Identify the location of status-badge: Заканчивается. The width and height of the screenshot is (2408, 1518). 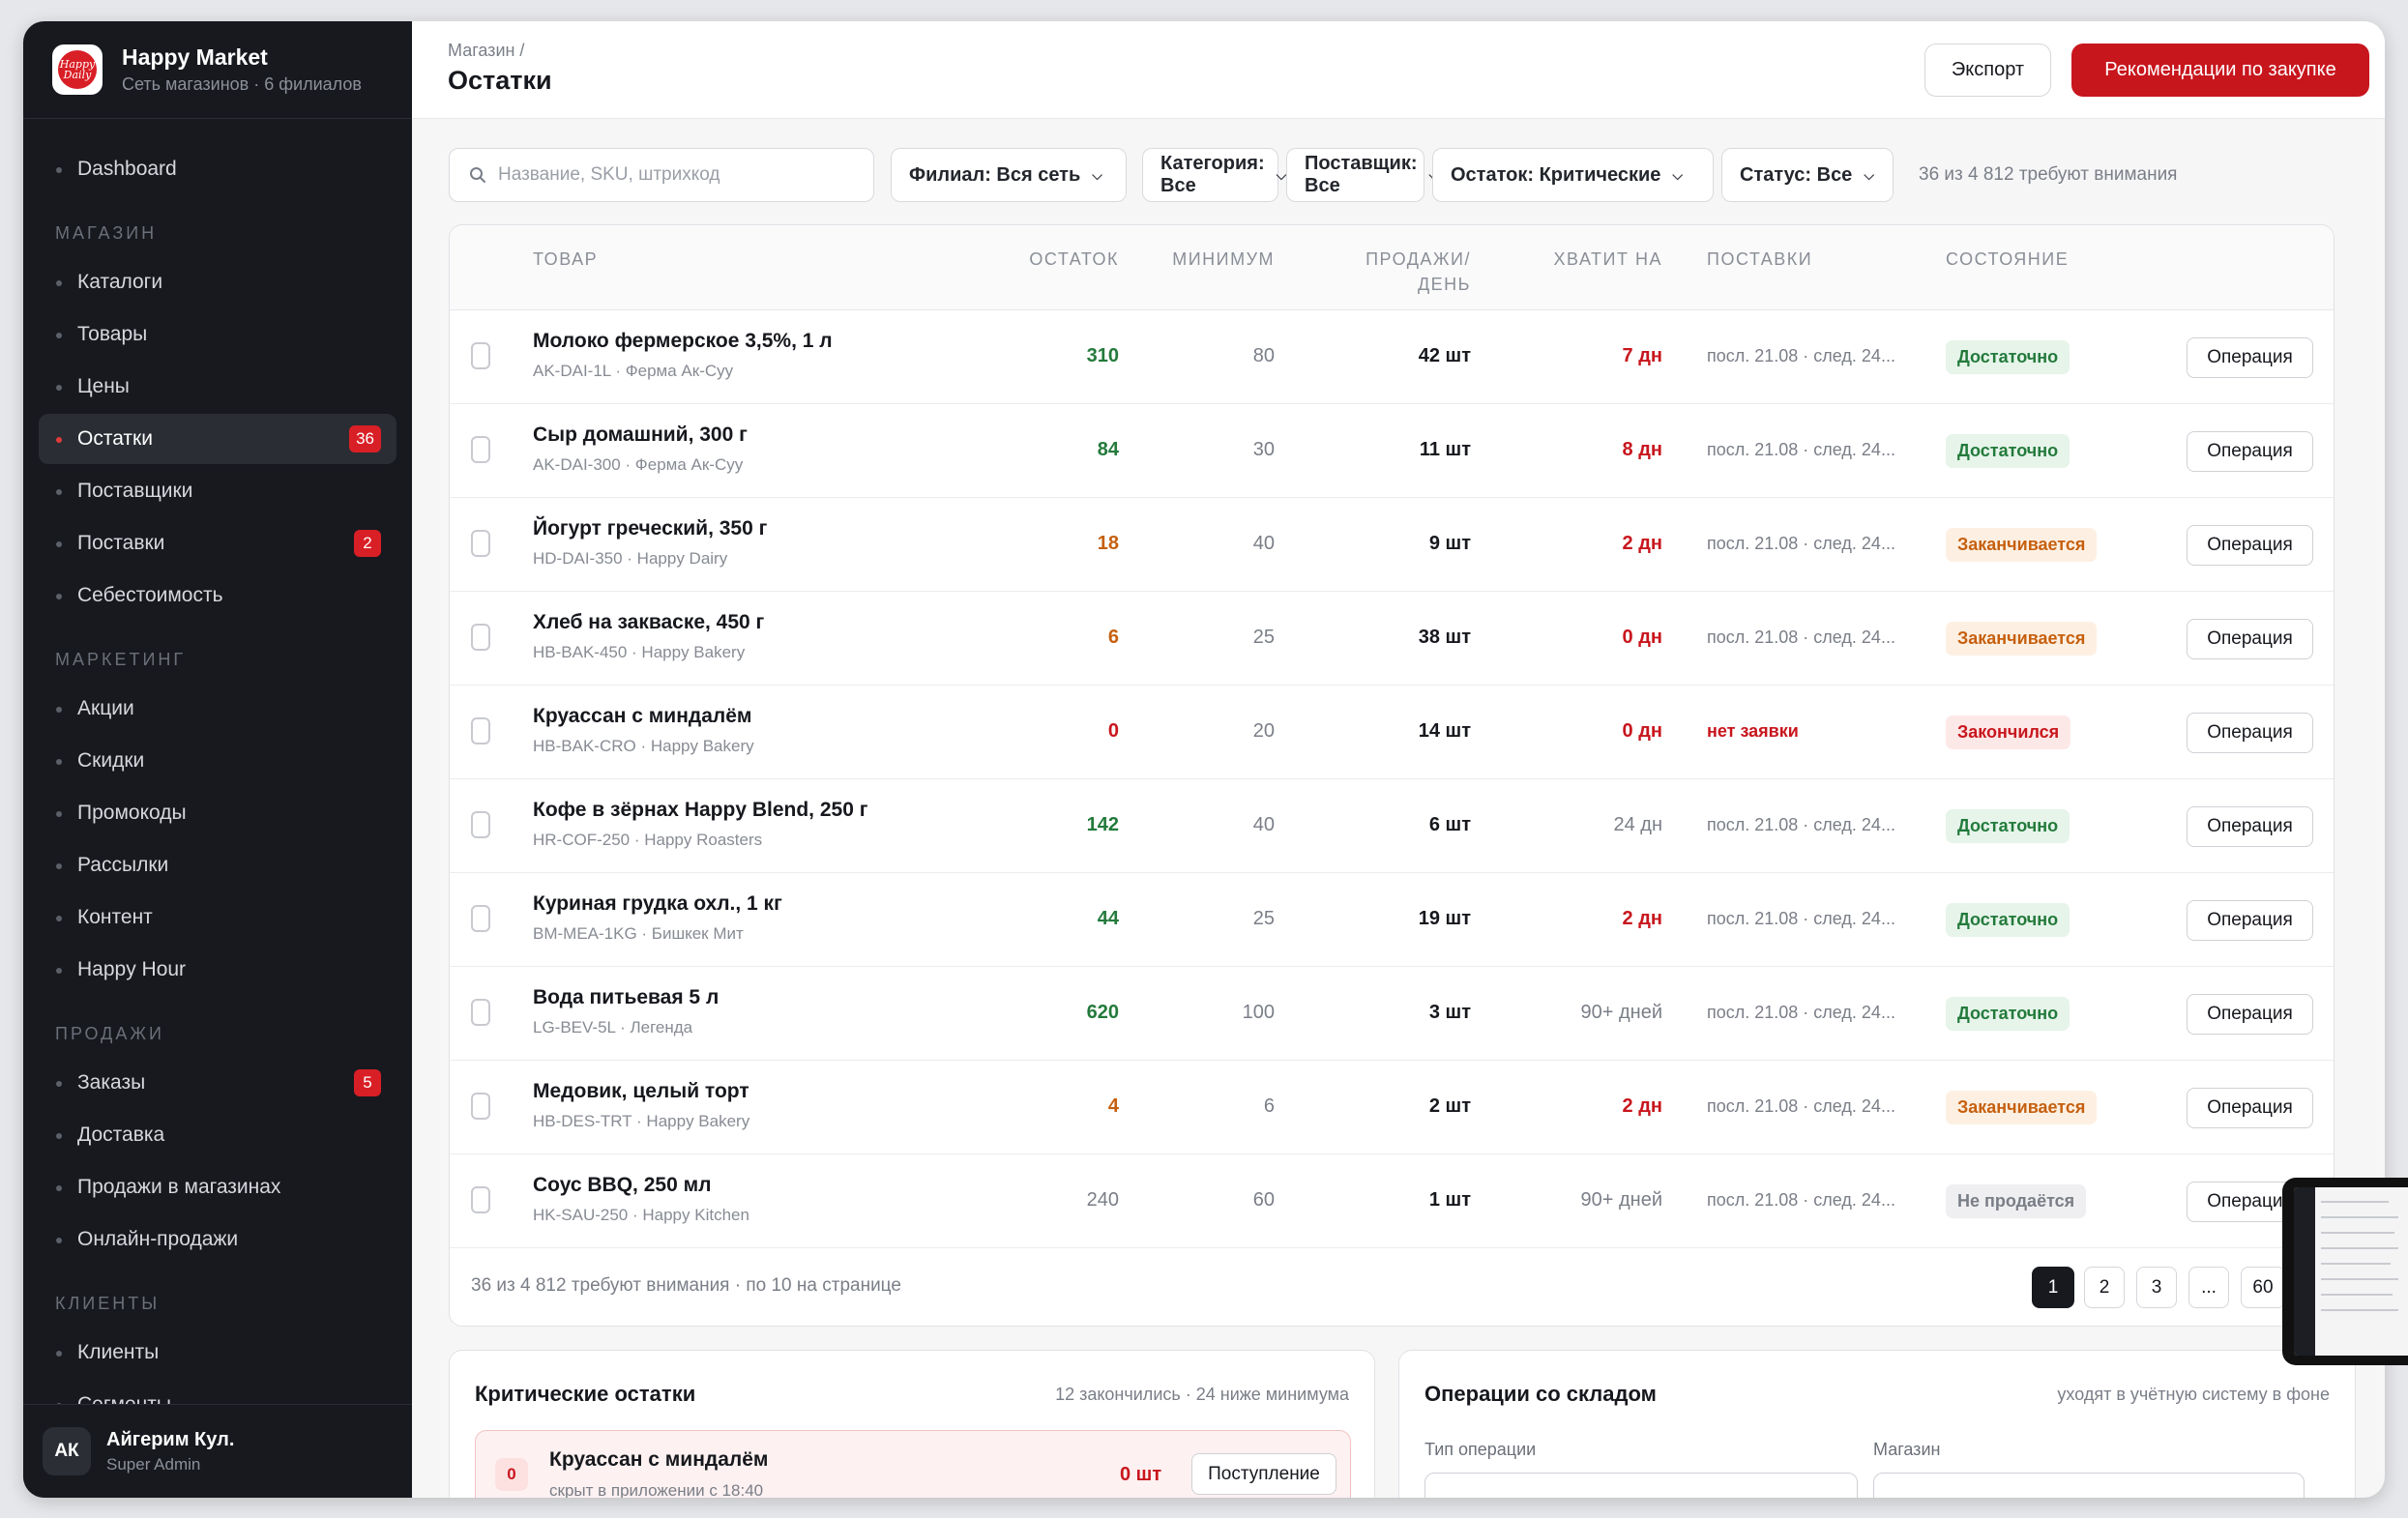
(2022, 1107).